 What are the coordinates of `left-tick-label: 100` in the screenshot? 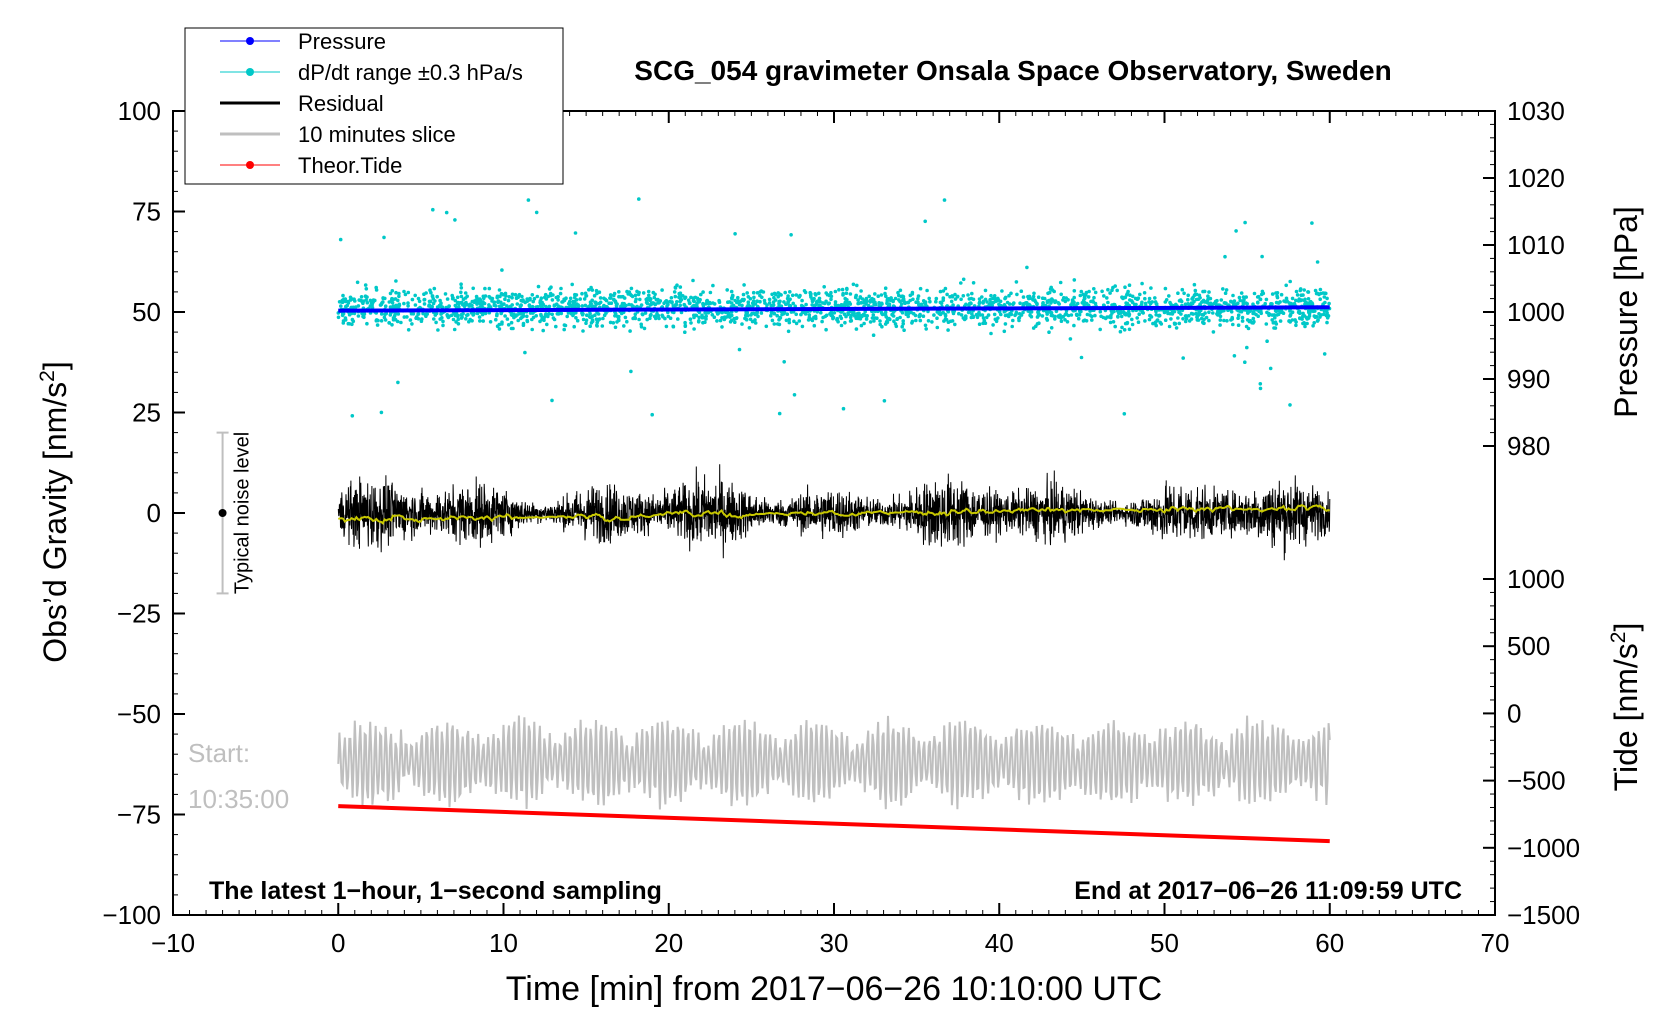 It's located at (139, 111).